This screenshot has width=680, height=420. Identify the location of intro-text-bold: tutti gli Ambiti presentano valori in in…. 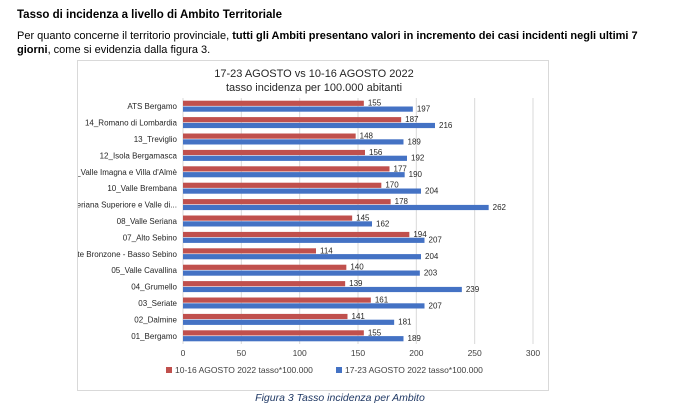
(327, 43).